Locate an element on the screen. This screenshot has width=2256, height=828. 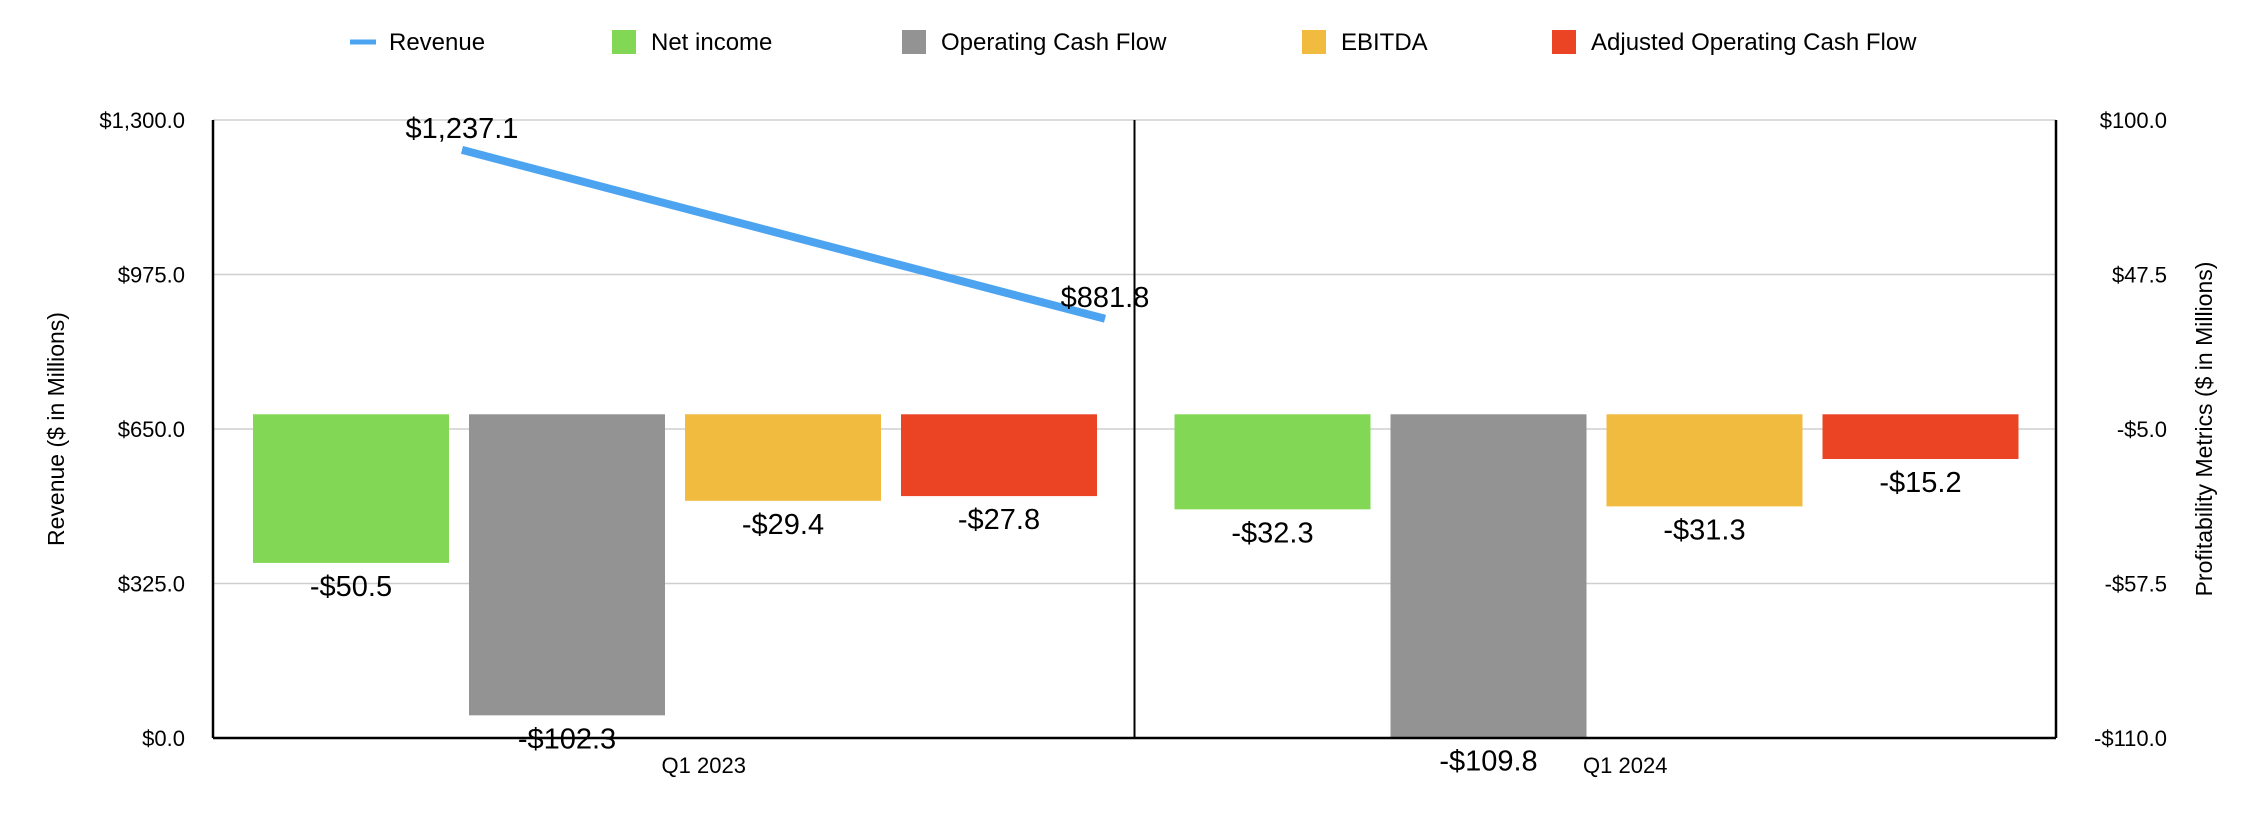
data-label-operating-cash-flow-q1-2023: -$102.3 is located at coordinates (567, 739).